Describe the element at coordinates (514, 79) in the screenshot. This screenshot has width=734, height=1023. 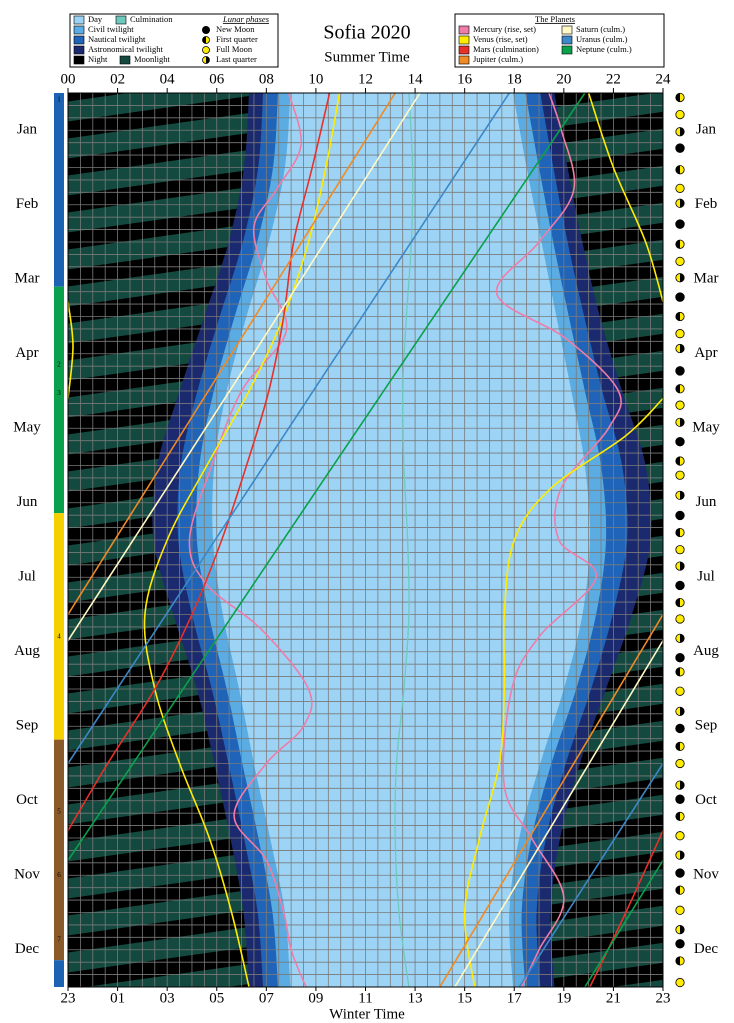
I see `x-tick-label: 18` at that location.